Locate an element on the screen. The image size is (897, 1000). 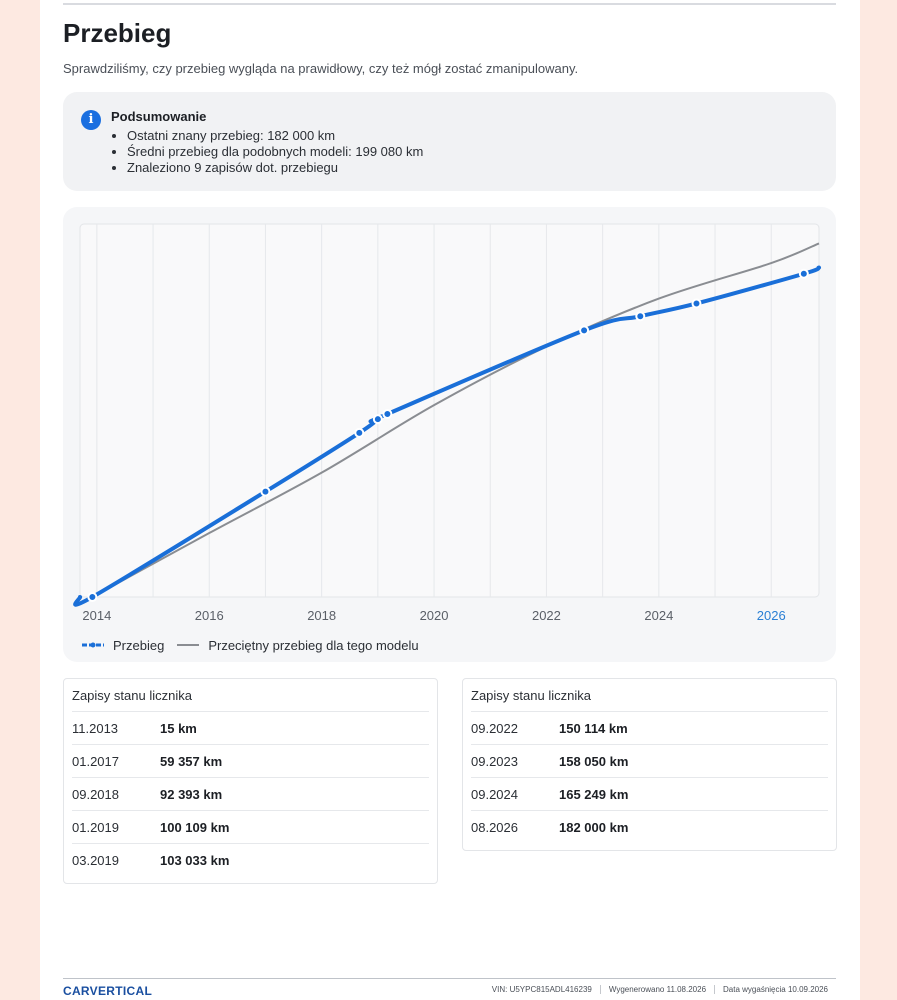
footer-generated-date: Wygenerowano 11.08.2026 is located at coordinates (656, 989).